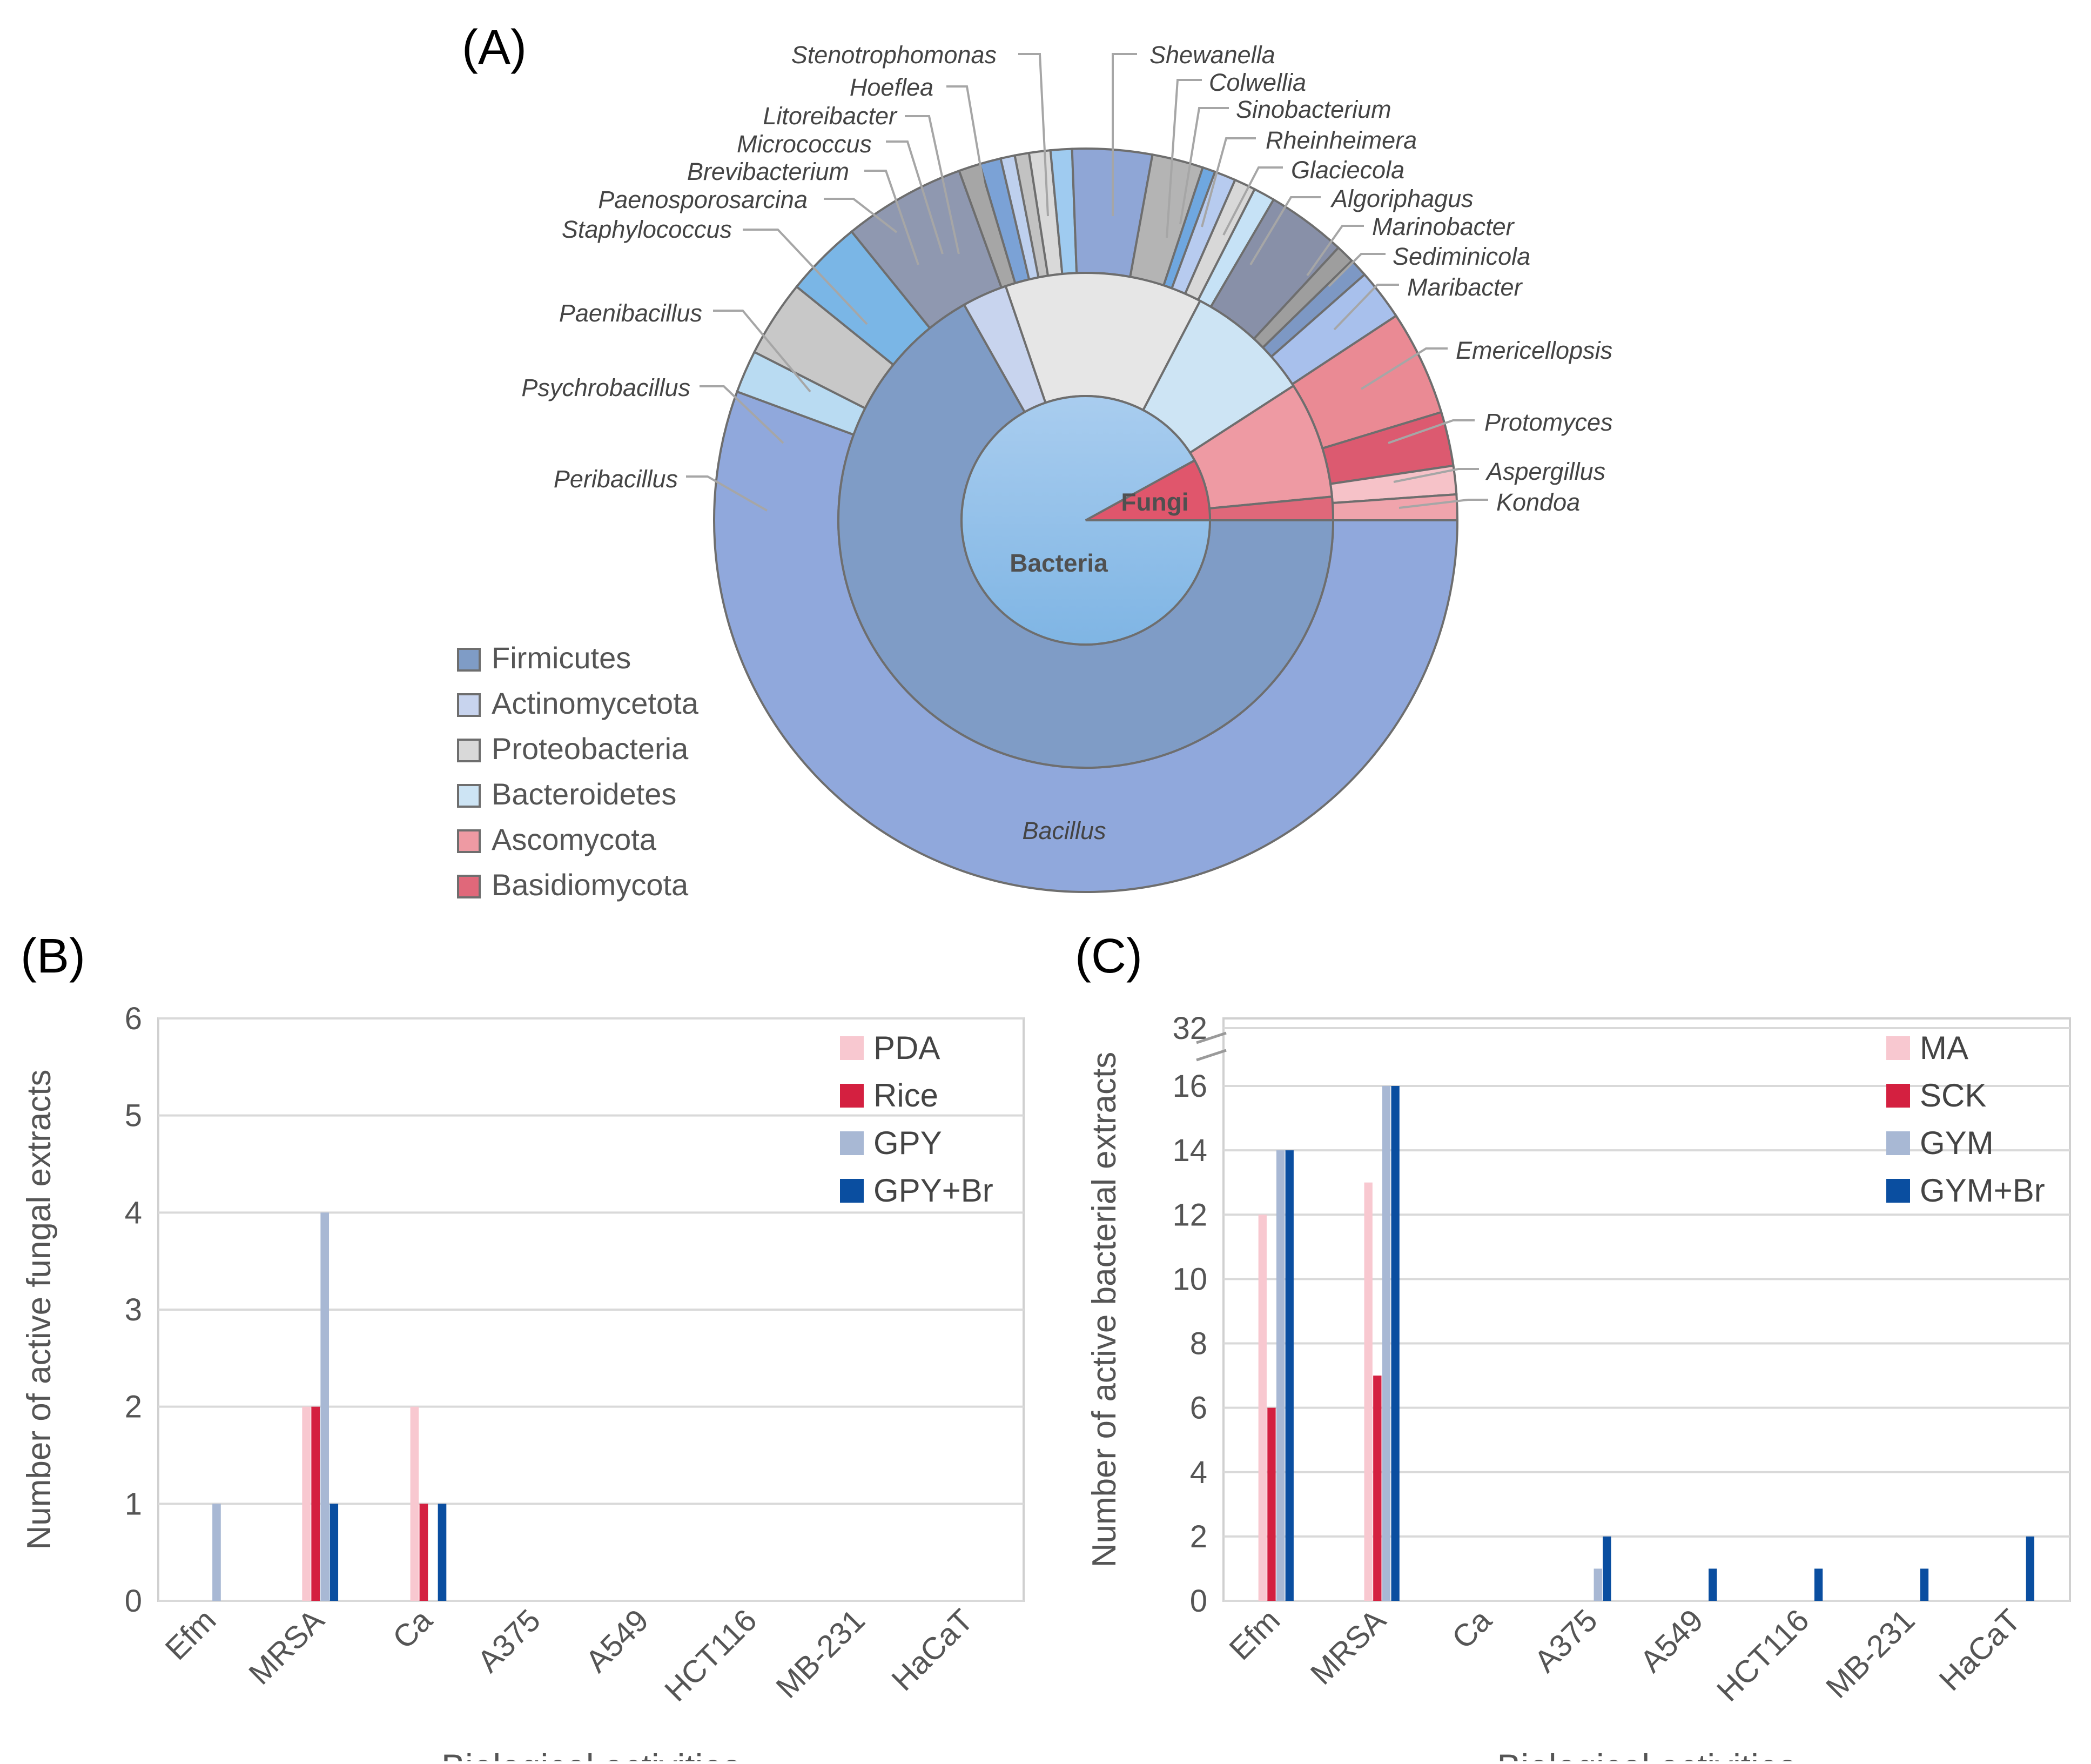 The width and height of the screenshot is (2091, 1764). What do you see at coordinates (584, 794) in the screenshot?
I see `legend-label-bacteroidetes: Bacteroidetes` at bounding box center [584, 794].